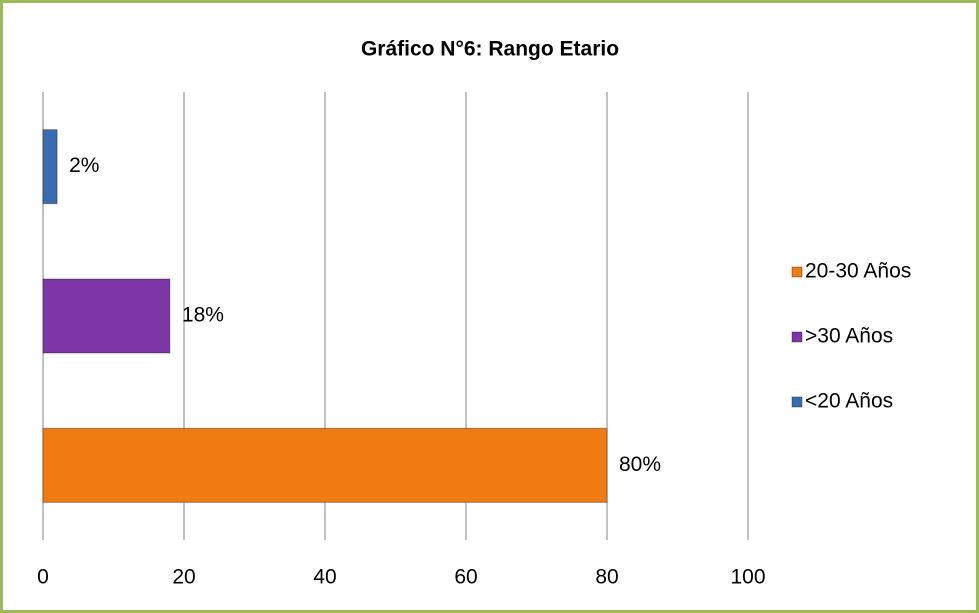 This screenshot has height=613, width=979. I want to click on chart-title: Gráfico N°6: Rango Etario, so click(490, 49).